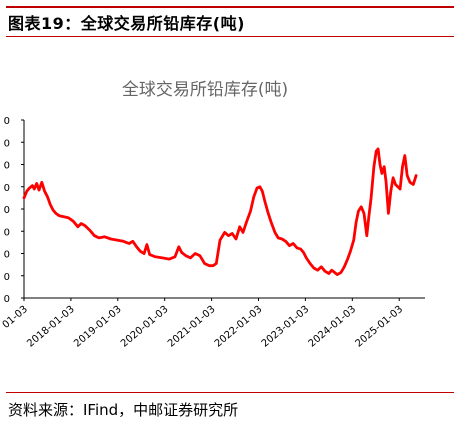  Describe the element at coordinates (14, 210) in the screenshot. I see `y-axis-ticks: 0 0 0 0 0 0 0 0 0` at that location.